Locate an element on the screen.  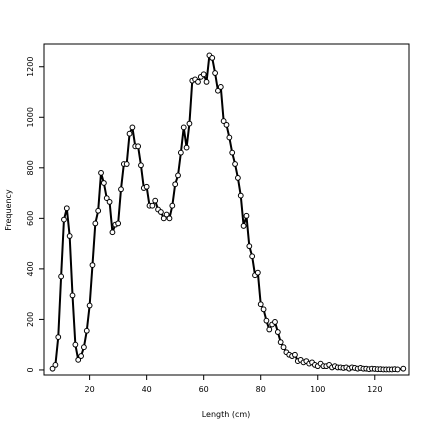
y-tick-label: 0 is located at coordinates (30, 369).